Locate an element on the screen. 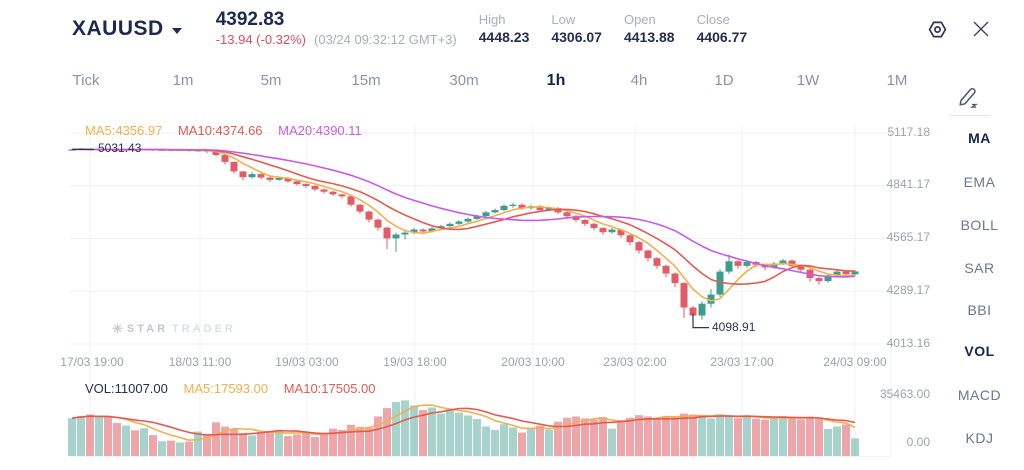 This screenshot has width=1024, height=470. timeframe-tick: Tick is located at coordinates (86, 80).